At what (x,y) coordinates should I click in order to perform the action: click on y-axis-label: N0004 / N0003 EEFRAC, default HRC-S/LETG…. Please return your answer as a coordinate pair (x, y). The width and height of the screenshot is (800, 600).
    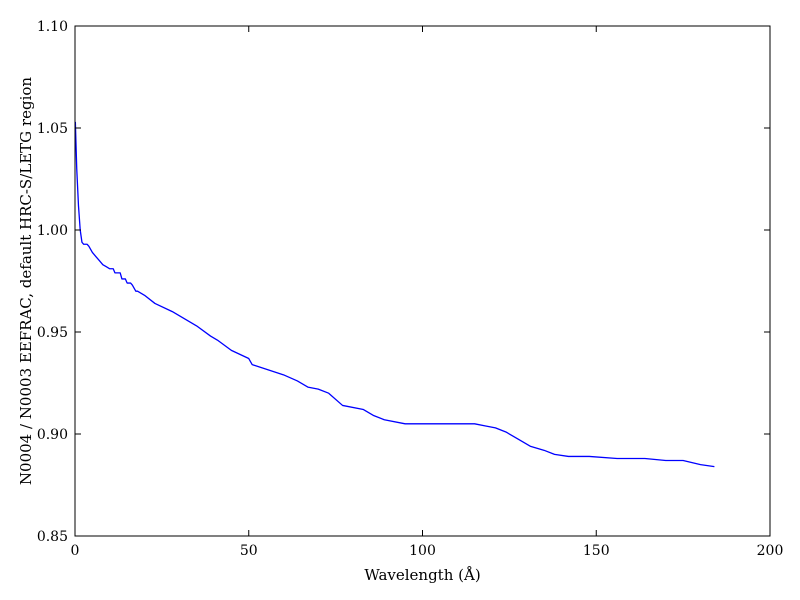
    Looking at the image, I should click on (26, 281).